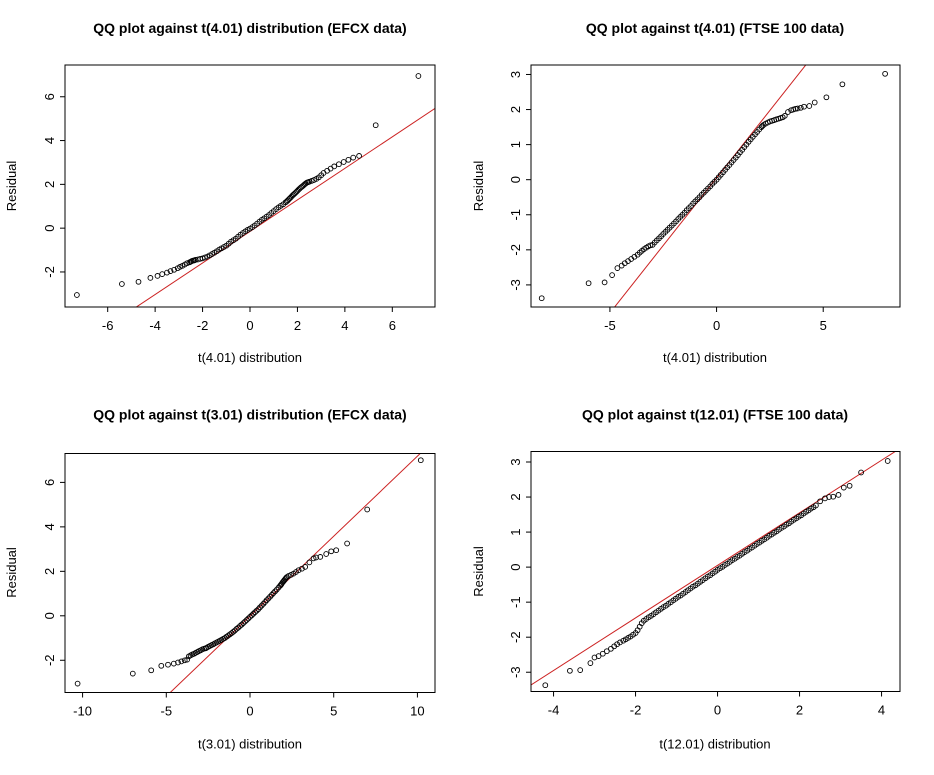  What do you see at coordinates (704, 198) in the screenshot?
I see `plot-area: -5 0 5 -3 -2 -1 0 1 2 3` at bounding box center [704, 198].